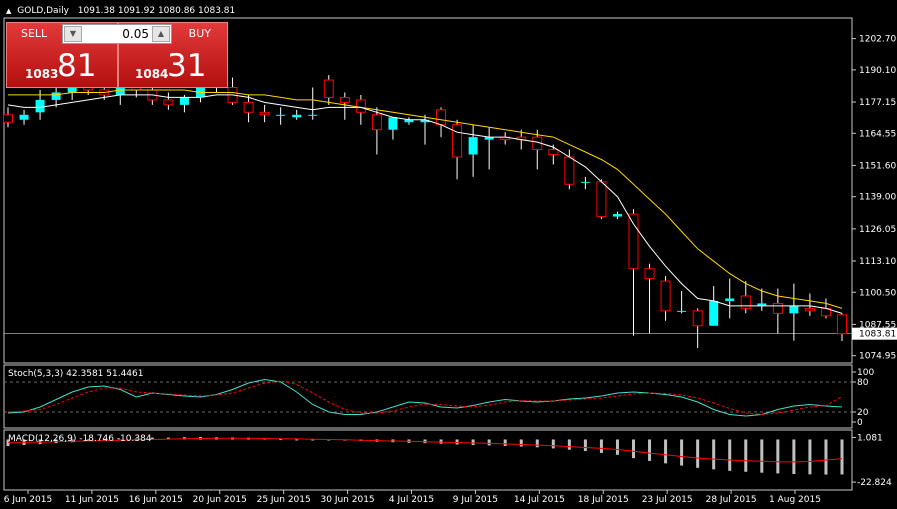 The width and height of the screenshot is (897, 509). I want to click on one-click-trade-panel: SELL 1083 81 BUY 1084 31 ▼ ▲, so click(117, 55).